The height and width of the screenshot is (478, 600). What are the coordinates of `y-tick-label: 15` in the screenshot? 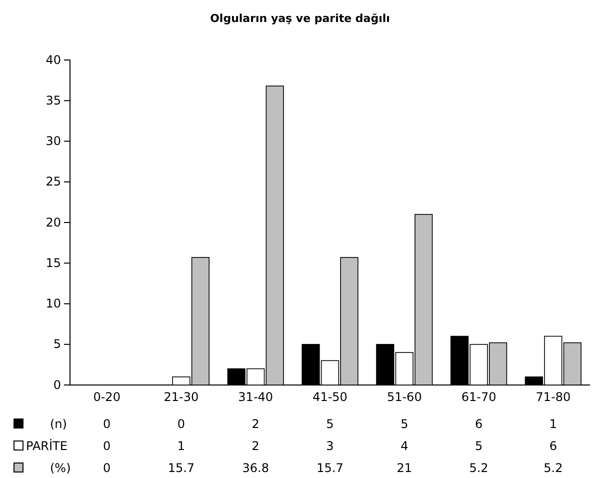 It's located at (53, 263).